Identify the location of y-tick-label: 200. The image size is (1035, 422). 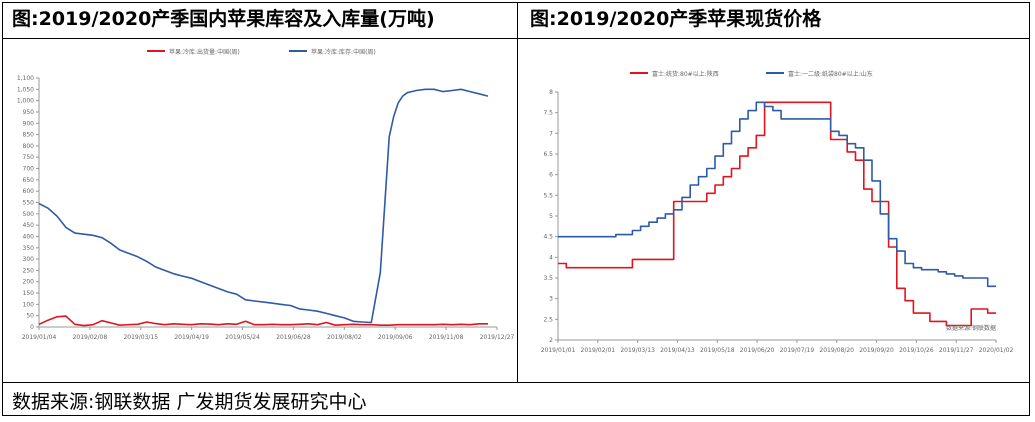
(29, 282).